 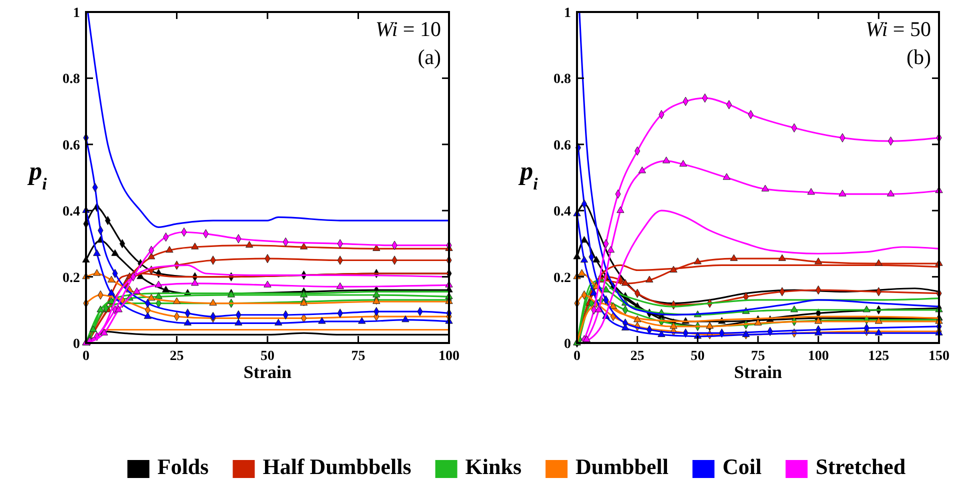 I want to click on annotation: Wi = 10, so click(x=408, y=29).